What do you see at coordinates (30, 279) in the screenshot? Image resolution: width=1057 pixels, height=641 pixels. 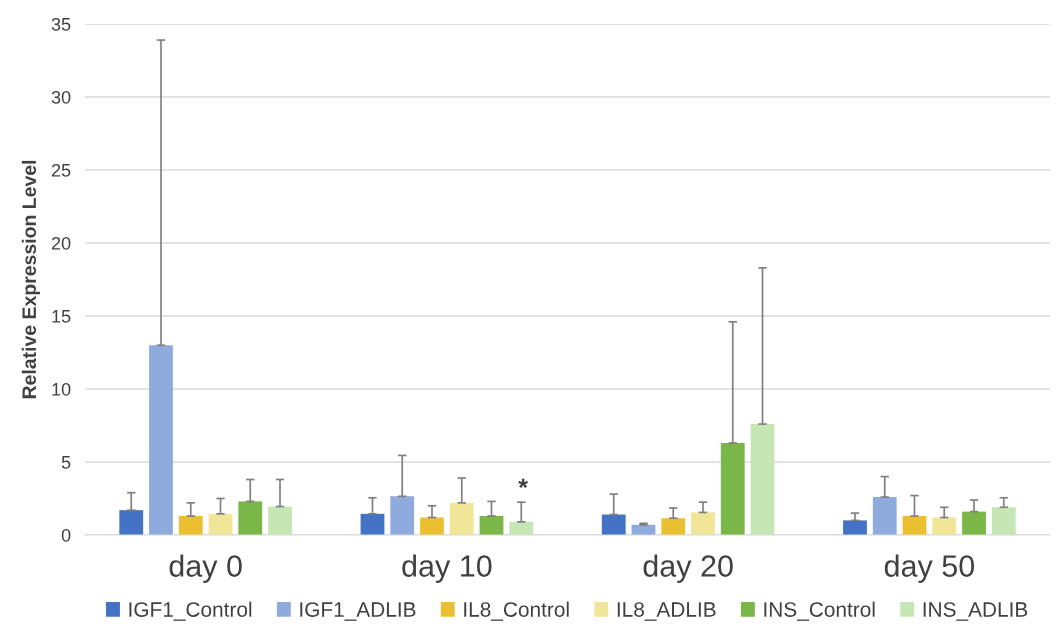 I see `y-axis-title: Relative Expression Level` at bounding box center [30, 279].